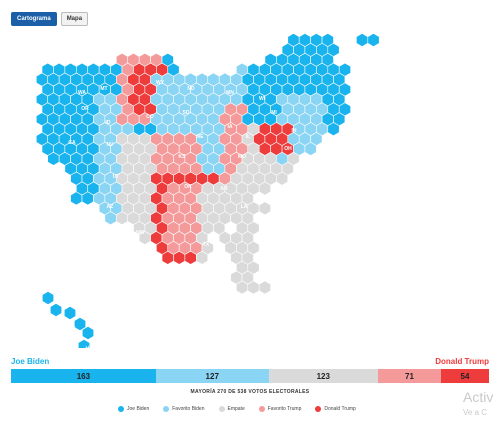 The image size is (500, 428). Describe the element at coordinates (110, 207) in the screenshot. I see `state-label: AZ` at that location.